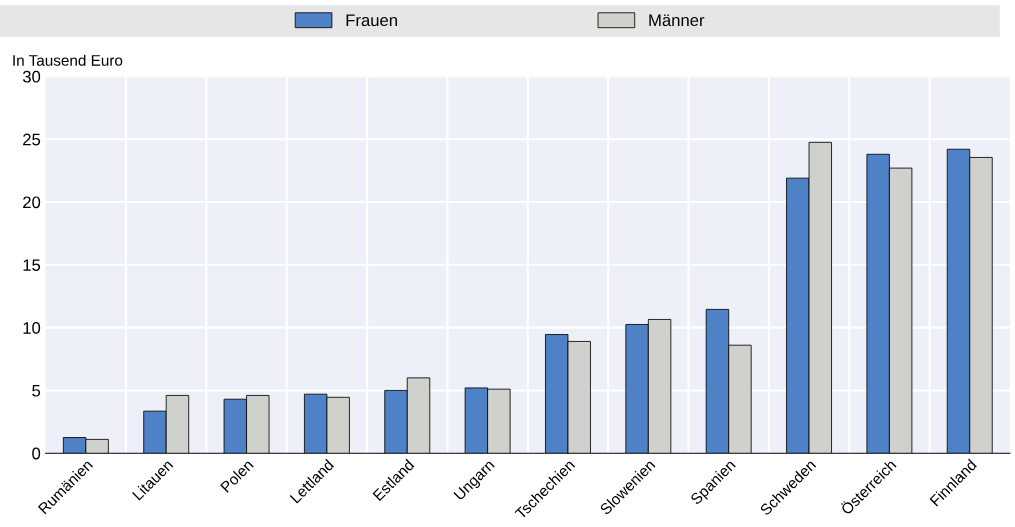  Describe the element at coordinates (32, 328) in the screenshot. I see `y-tick-label: 10` at that location.